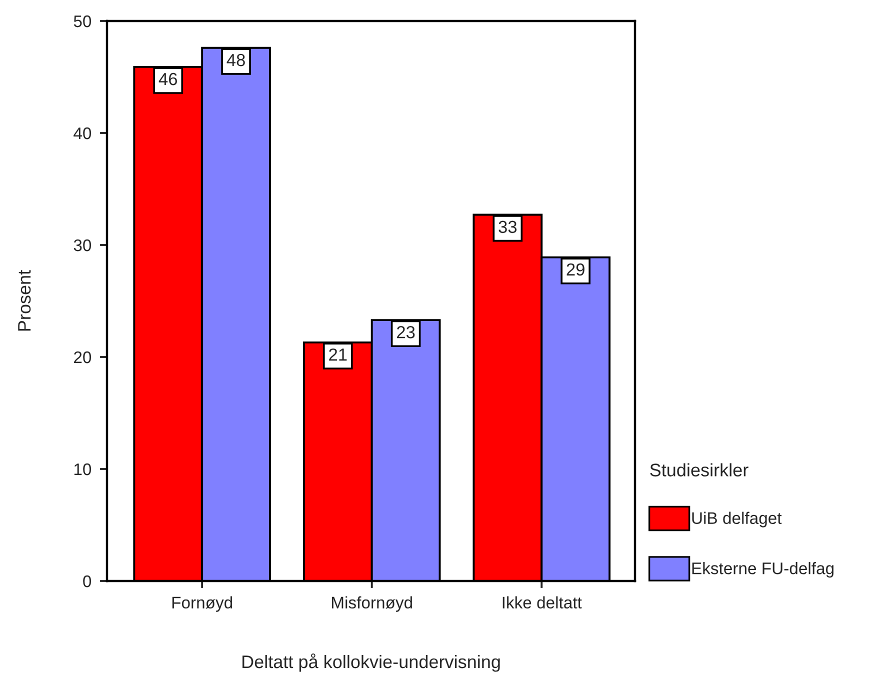 This screenshot has width=876, height=675. What do you see at coordinates (406, 332) in the screenshot?
I see `data-label: 23` at bounding box center [406, 332].